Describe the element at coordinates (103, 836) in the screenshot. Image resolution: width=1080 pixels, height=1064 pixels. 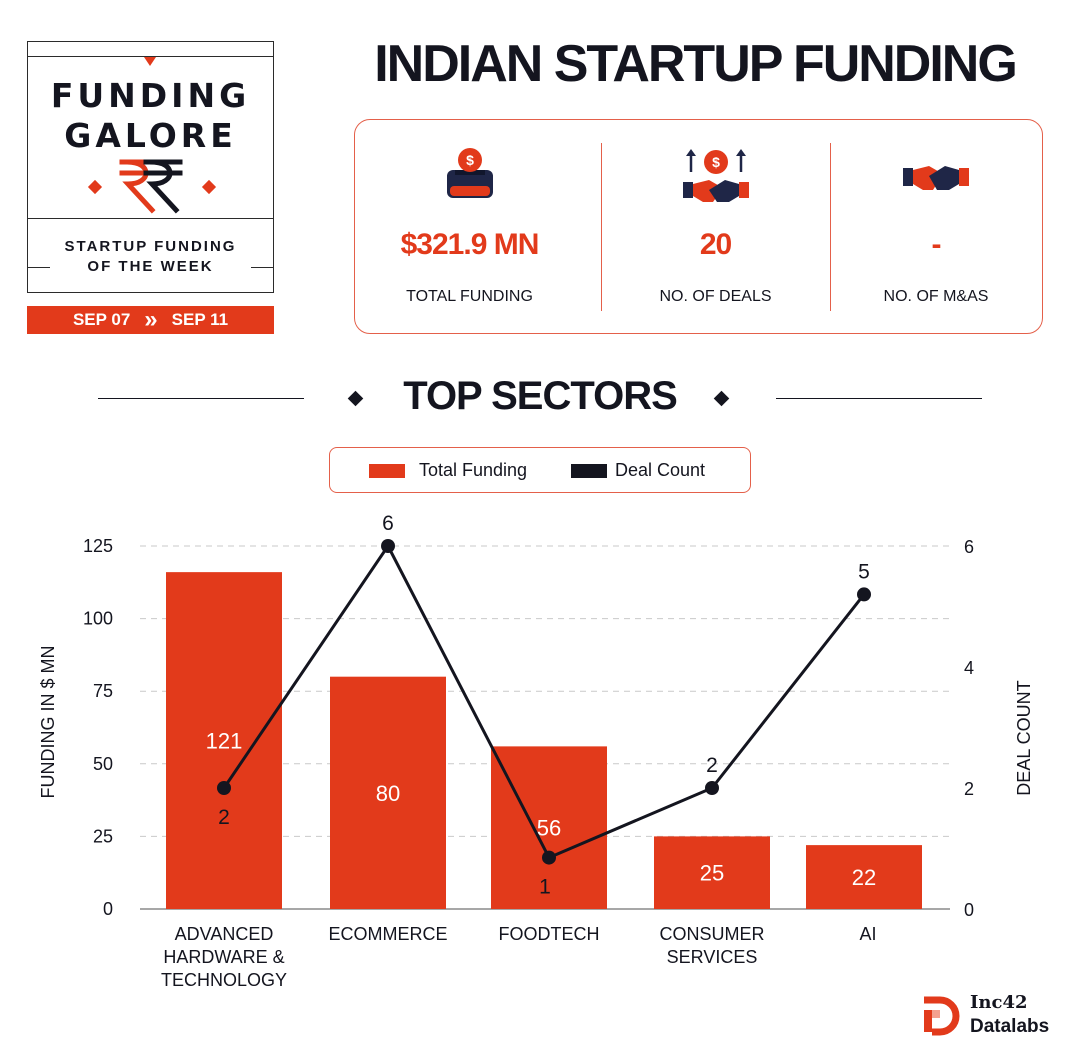
I see `y-tick-label: 25` at that location.